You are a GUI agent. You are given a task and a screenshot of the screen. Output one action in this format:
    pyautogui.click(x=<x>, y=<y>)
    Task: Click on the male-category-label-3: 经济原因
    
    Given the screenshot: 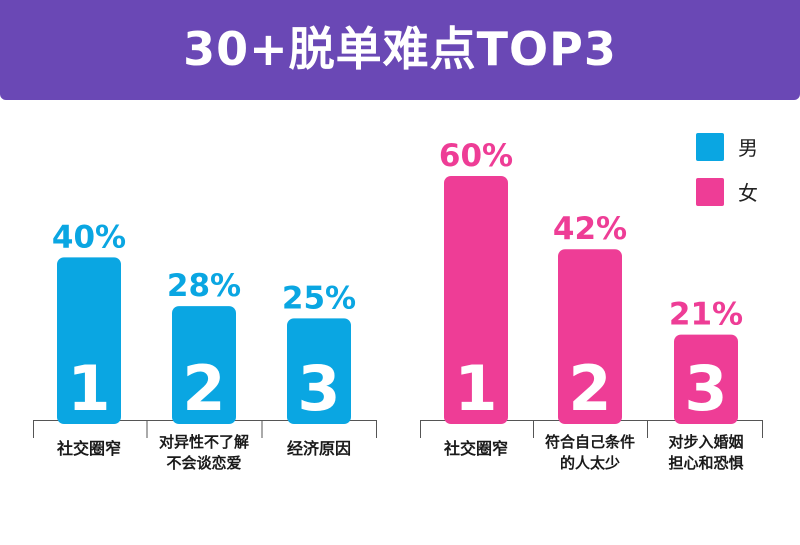 What is the action you would take?
    pyautogui.click(x=319, y=448)
    